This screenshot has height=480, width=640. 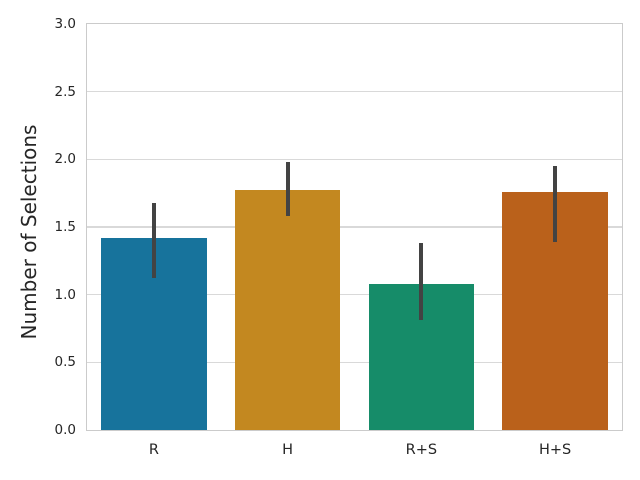 I want to click on error-bar-R, so click(x=153, y=240).